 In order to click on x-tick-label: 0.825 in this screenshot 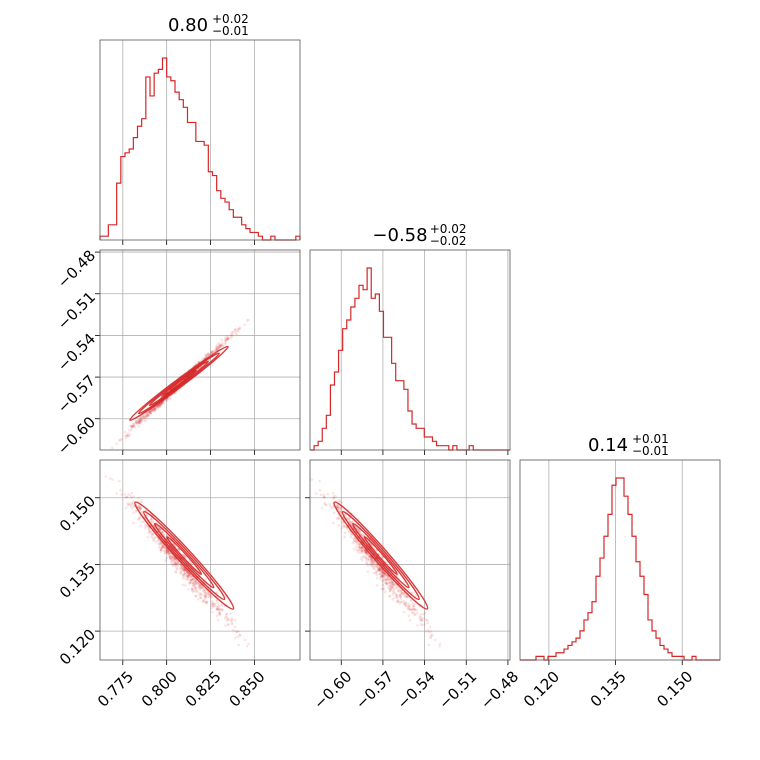, I will do `click(203, 689)`.